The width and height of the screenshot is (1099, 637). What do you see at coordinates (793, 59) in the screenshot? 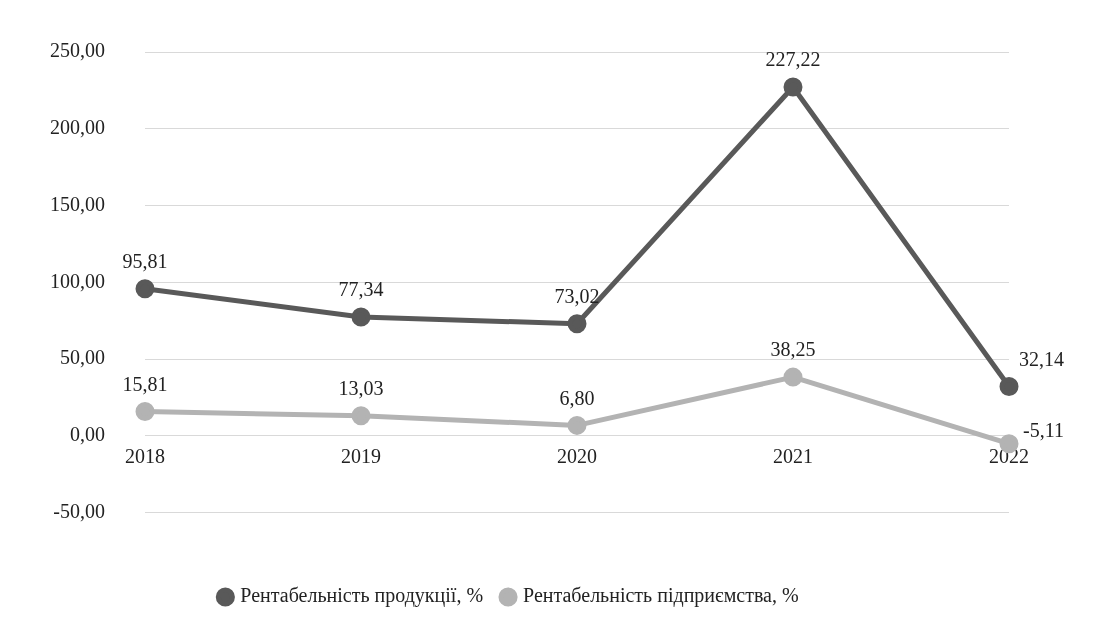
I see `data-label: 227,22` at bounding box center [793, 59].